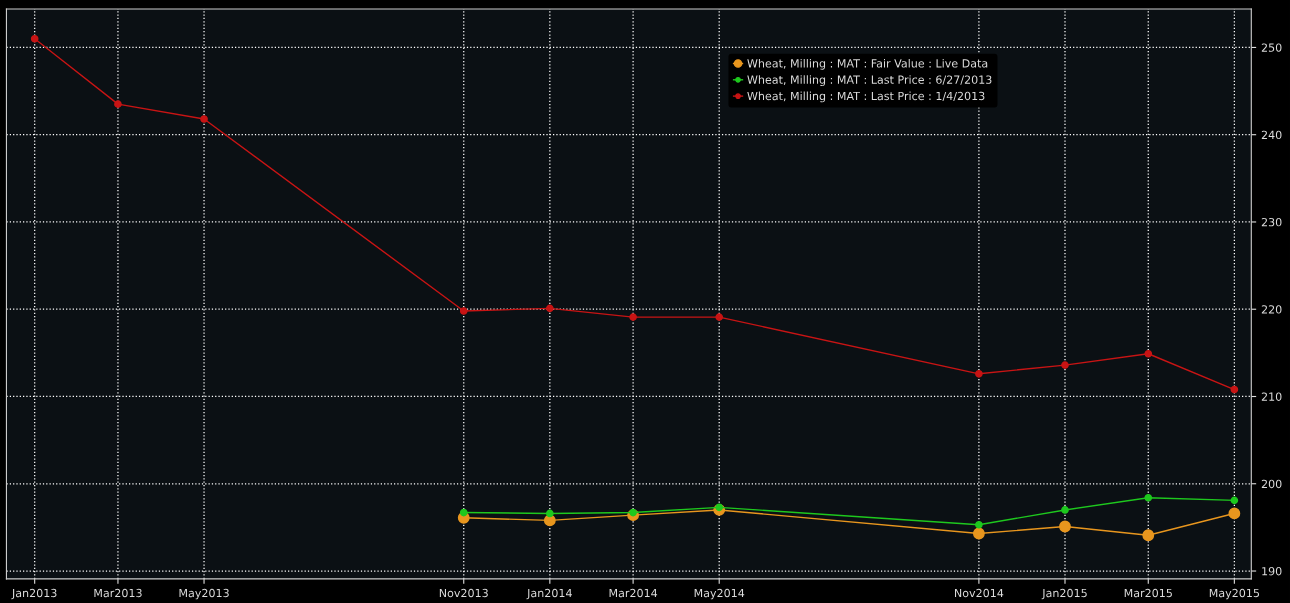 The image size is (1290, 603). Describe the element at coordinates (1271, 222) in the screenshot. I see `y-tick-label: 230` at that location.